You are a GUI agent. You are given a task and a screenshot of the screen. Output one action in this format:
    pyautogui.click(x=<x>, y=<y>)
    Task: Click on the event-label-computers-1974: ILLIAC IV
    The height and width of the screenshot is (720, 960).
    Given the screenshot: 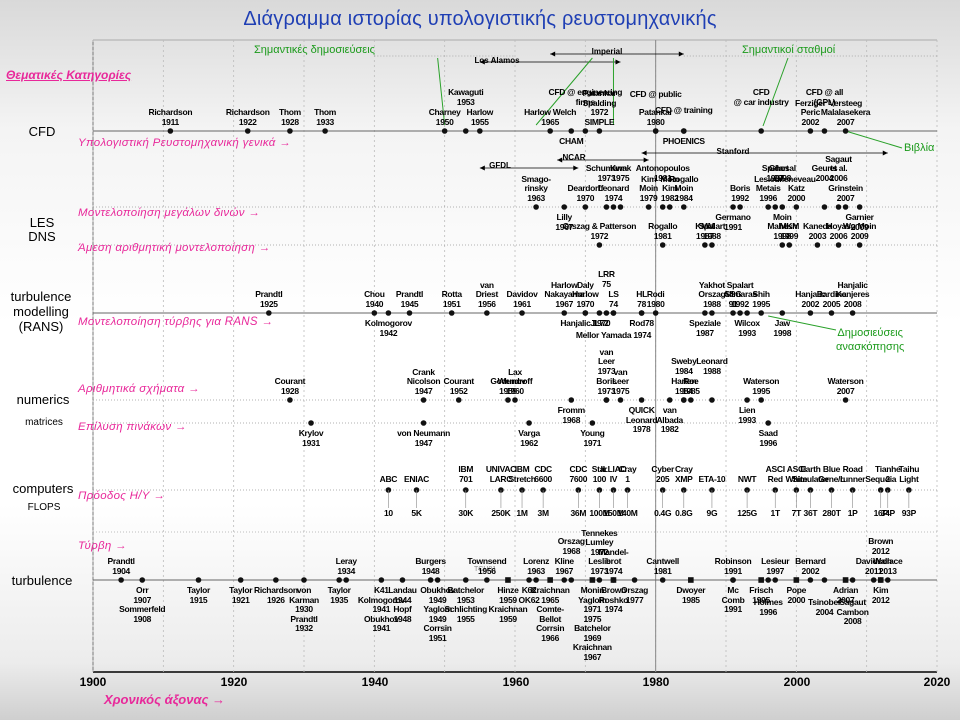 What is the action you would take?
    pyautogui.click(x=613, y=474)
    